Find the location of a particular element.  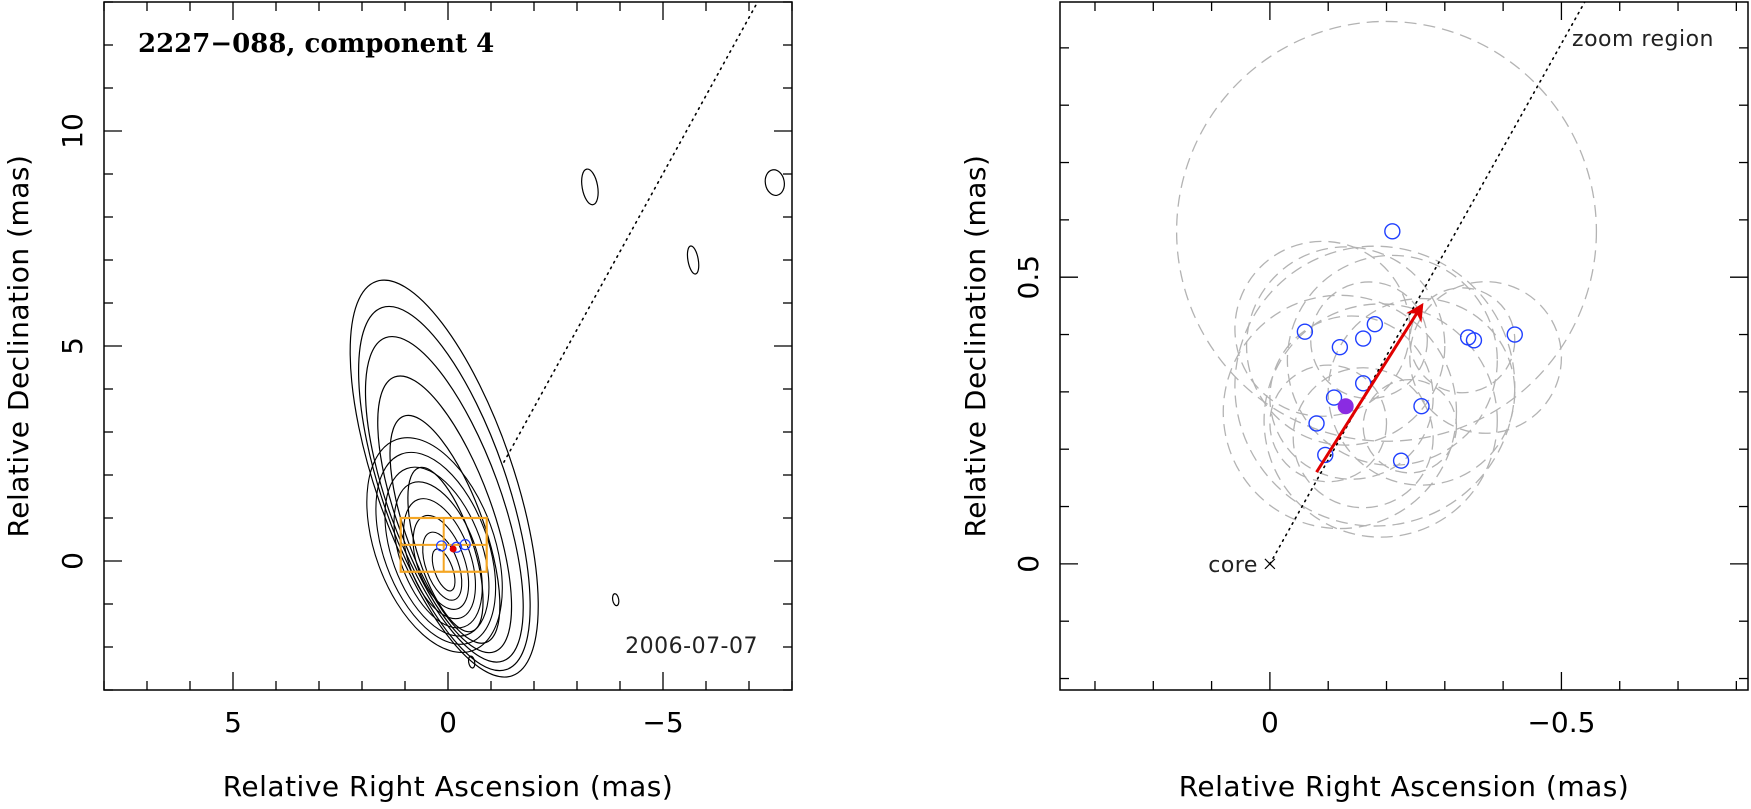

mean-position-marker is located at coordinates (1345, 406).